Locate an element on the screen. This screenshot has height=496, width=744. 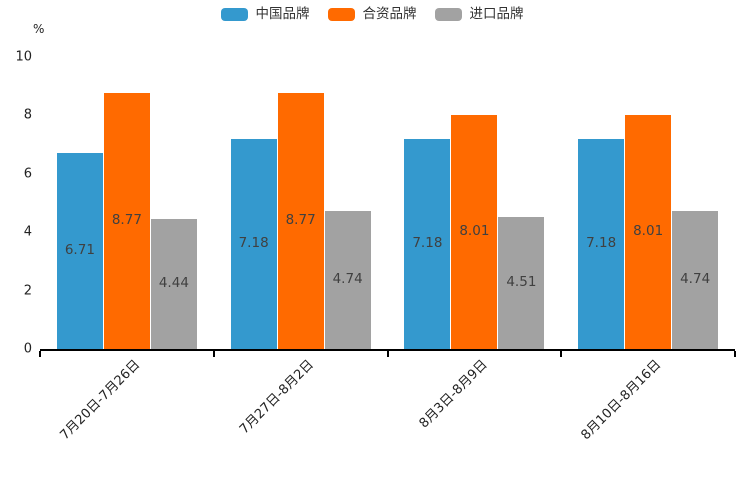
bar-series2-group3: 4.74 is located at coordinates (695, 280).